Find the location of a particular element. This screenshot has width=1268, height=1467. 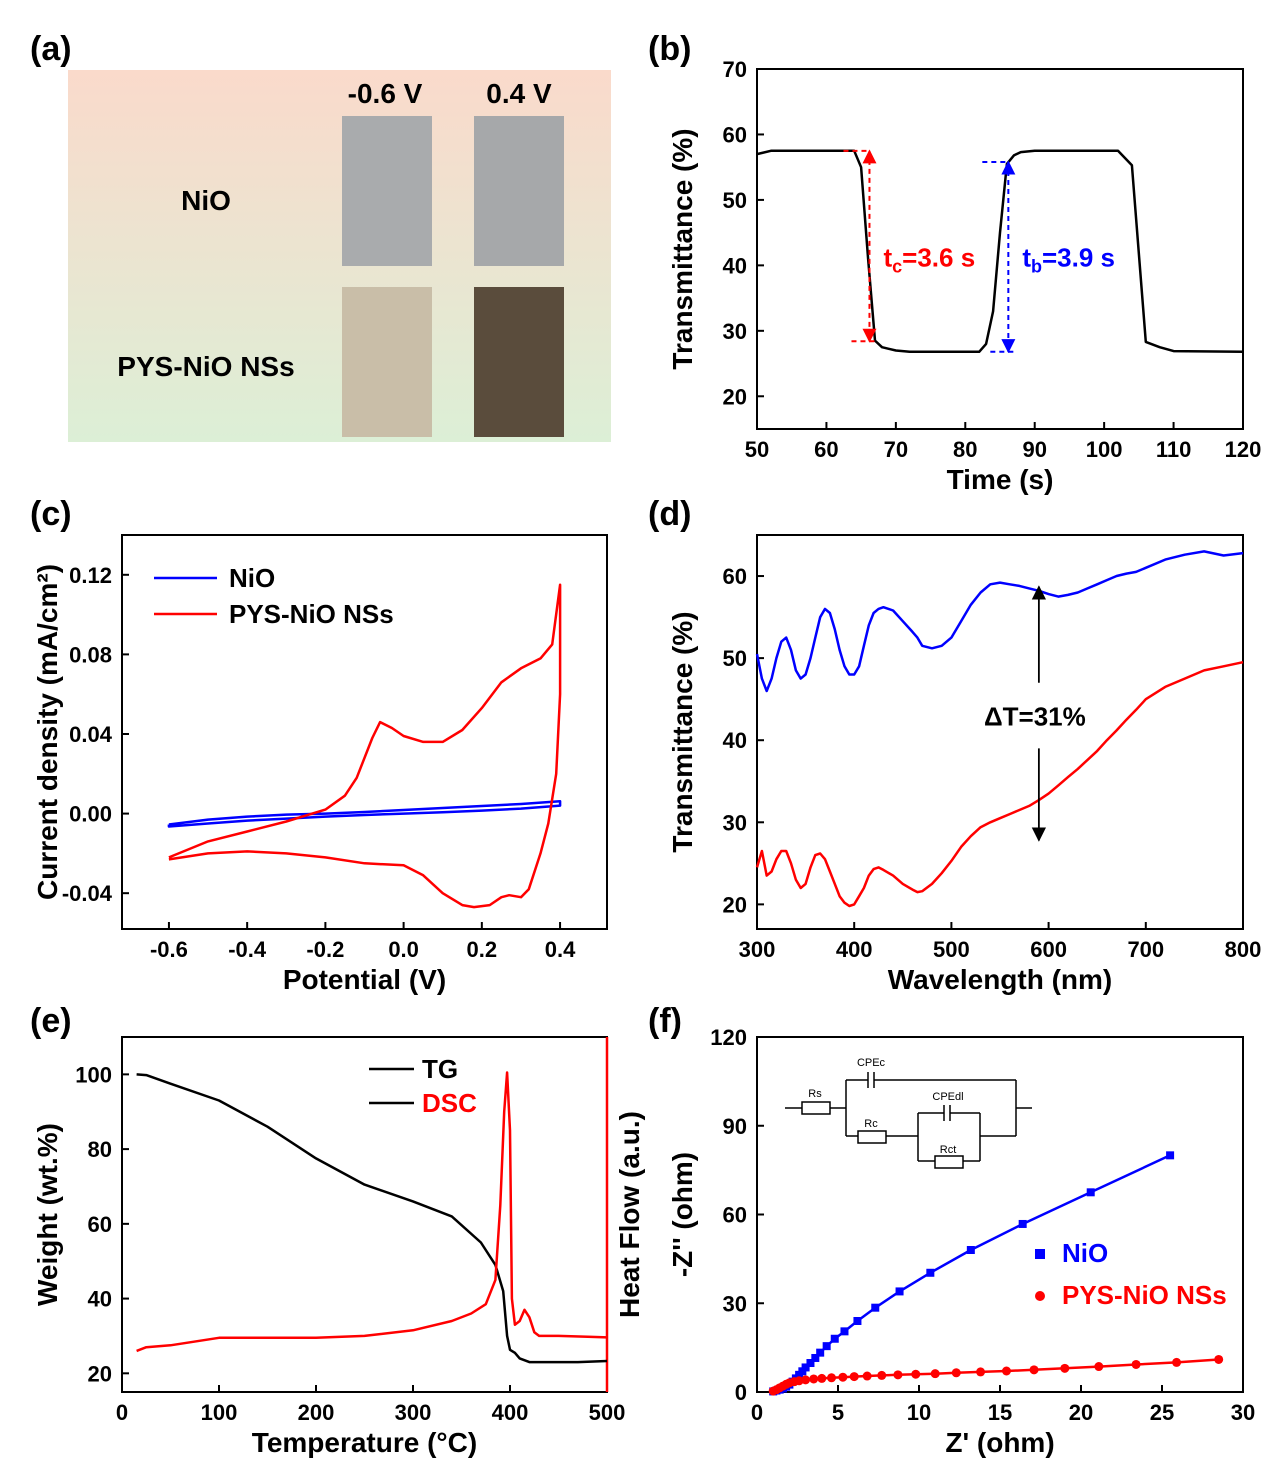

sample-nio-neg06 is located at coordinates (387, 191).